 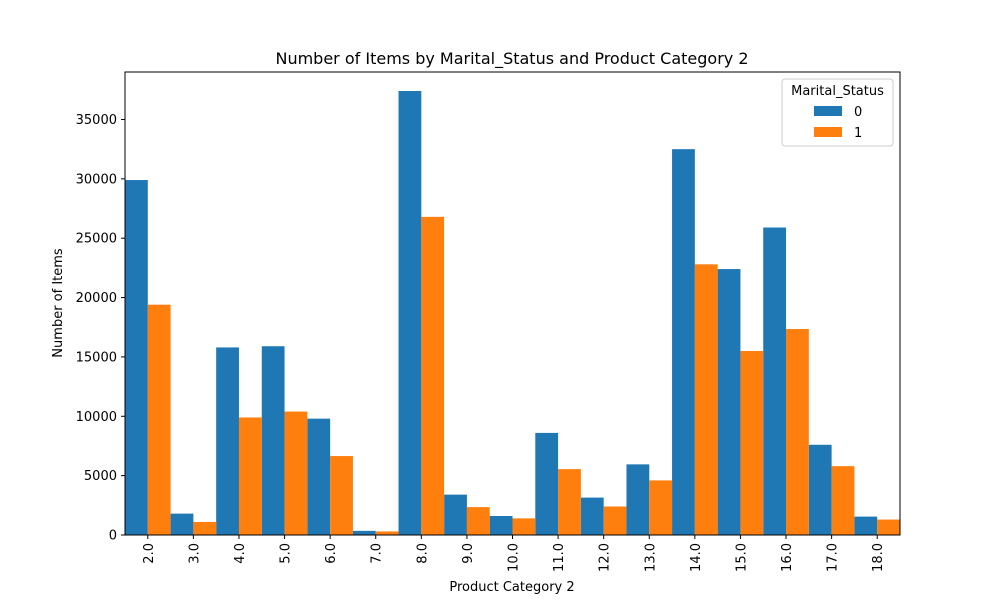 I want to click on bar-14.0-series-0, so click(x=683, y=342).